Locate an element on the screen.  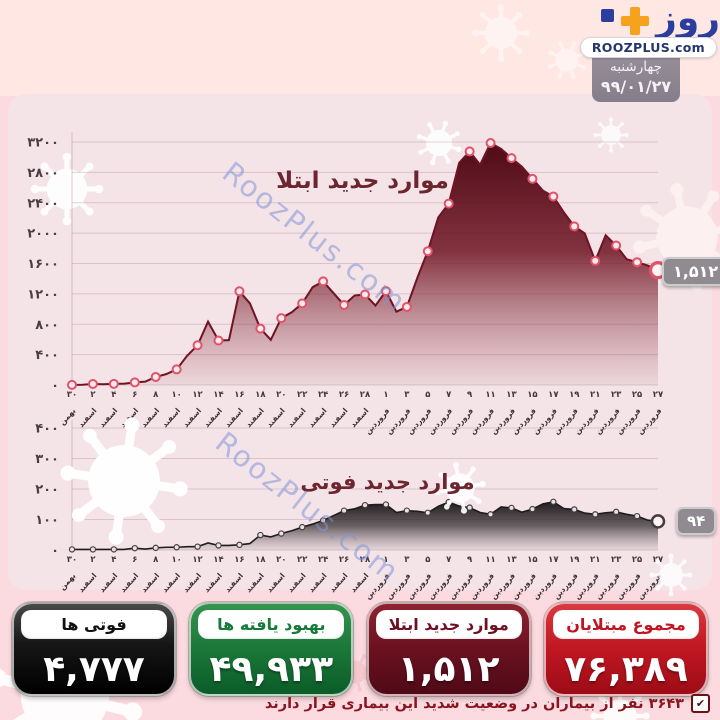
stat-label: بهبود یافته ها is located at coordinates (271, 624).